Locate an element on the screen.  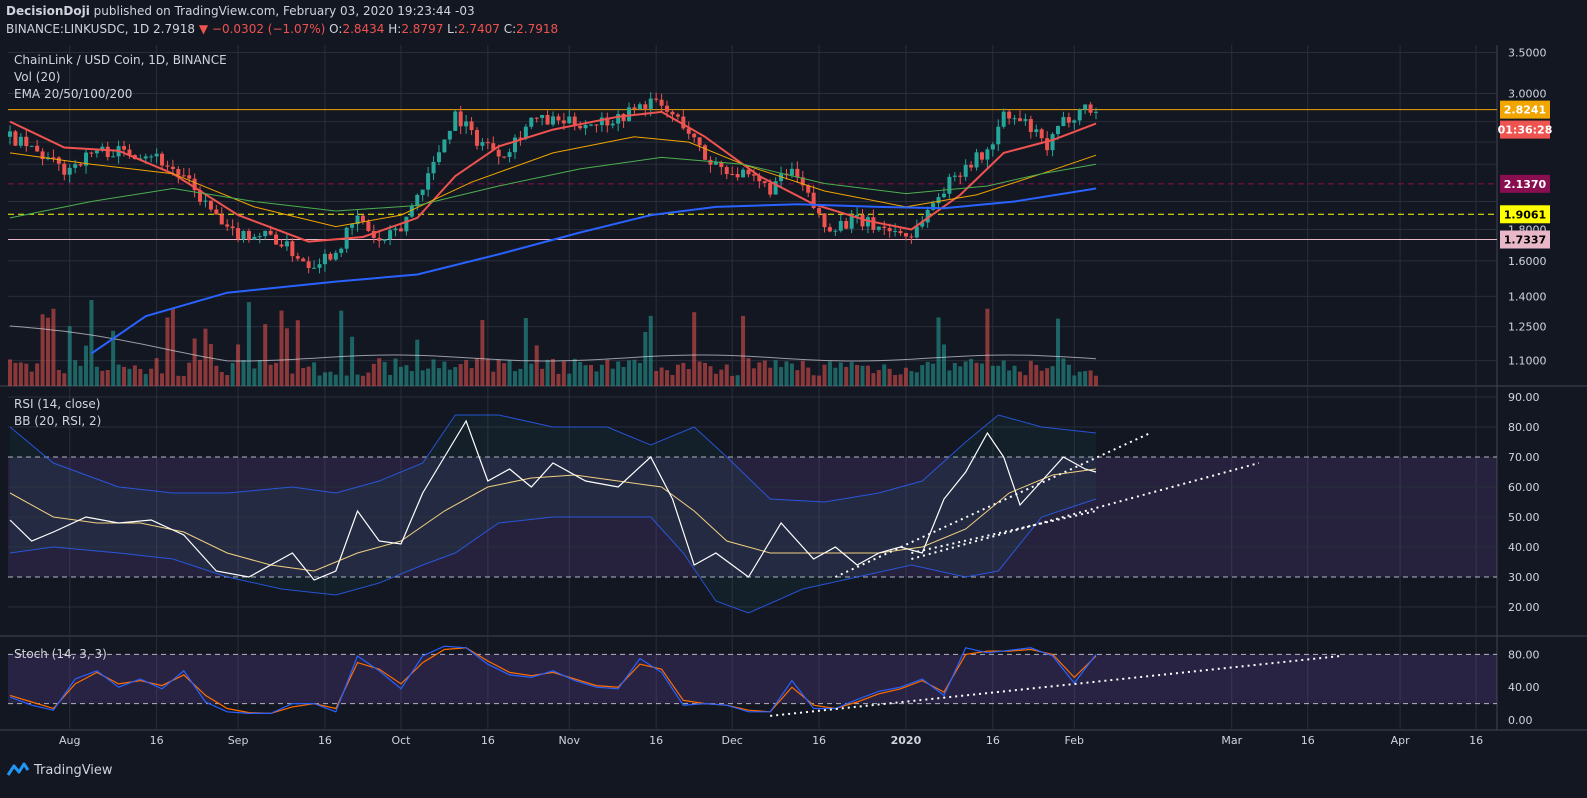
price-marker-label: 1.9061 is located at coordinates (1525, 214).